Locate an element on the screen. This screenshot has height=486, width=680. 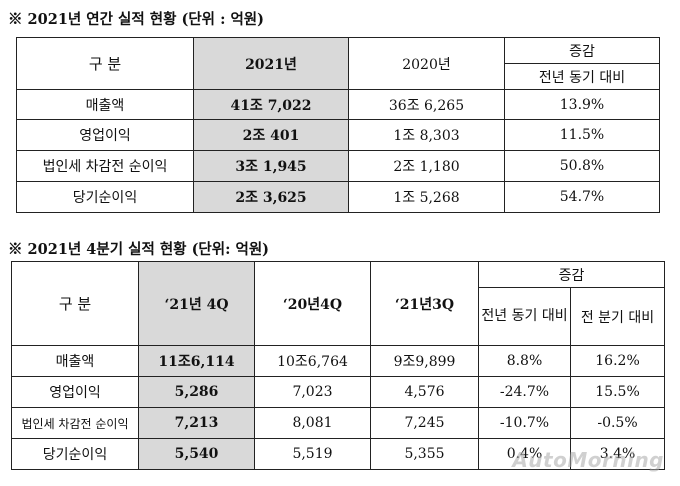
quarterly-header-category: 구 분 is located at coordinates (75, 303).